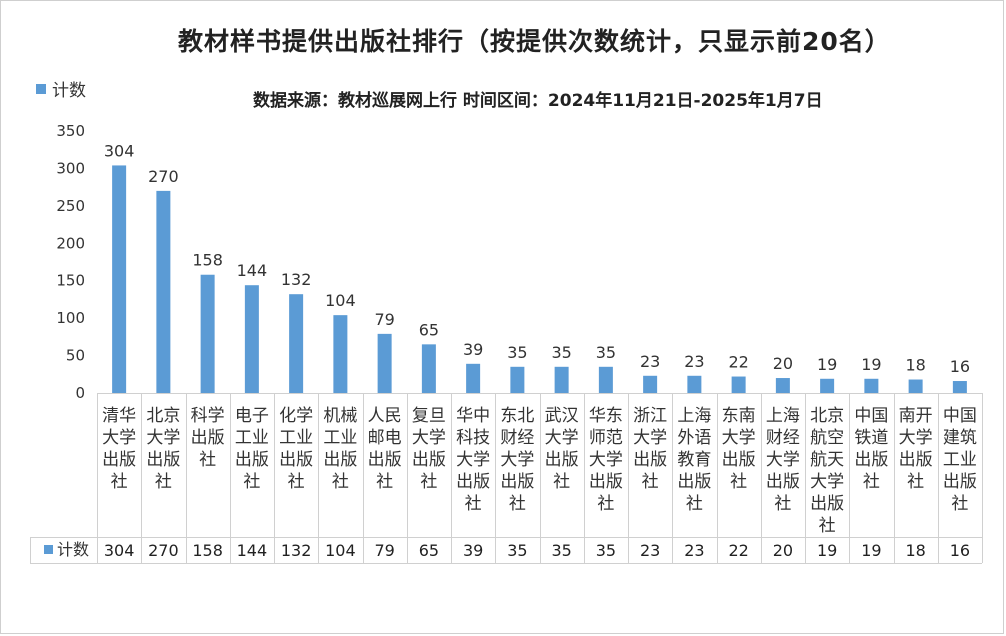  Describe the element at coordinates (783, 438) in the screenshot. I see `category-label: 财经` at that location.